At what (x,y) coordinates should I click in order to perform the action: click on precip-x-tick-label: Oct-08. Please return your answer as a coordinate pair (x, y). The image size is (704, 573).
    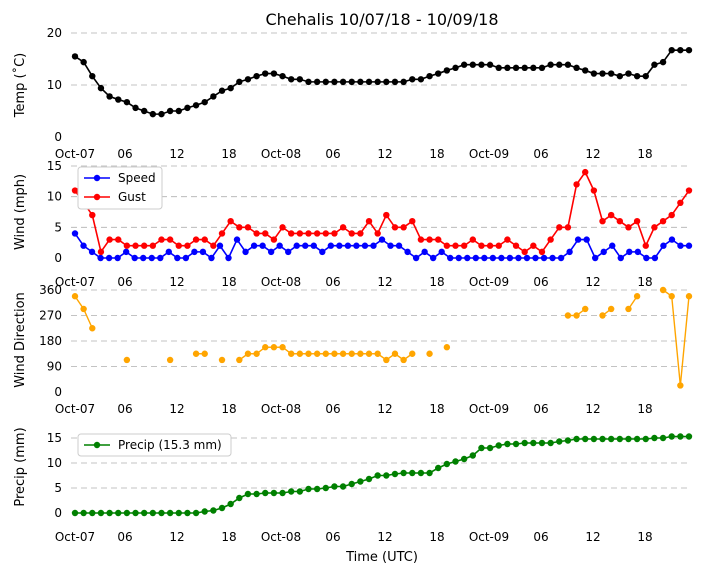
    Looking at the image, I should click on (281, 537).